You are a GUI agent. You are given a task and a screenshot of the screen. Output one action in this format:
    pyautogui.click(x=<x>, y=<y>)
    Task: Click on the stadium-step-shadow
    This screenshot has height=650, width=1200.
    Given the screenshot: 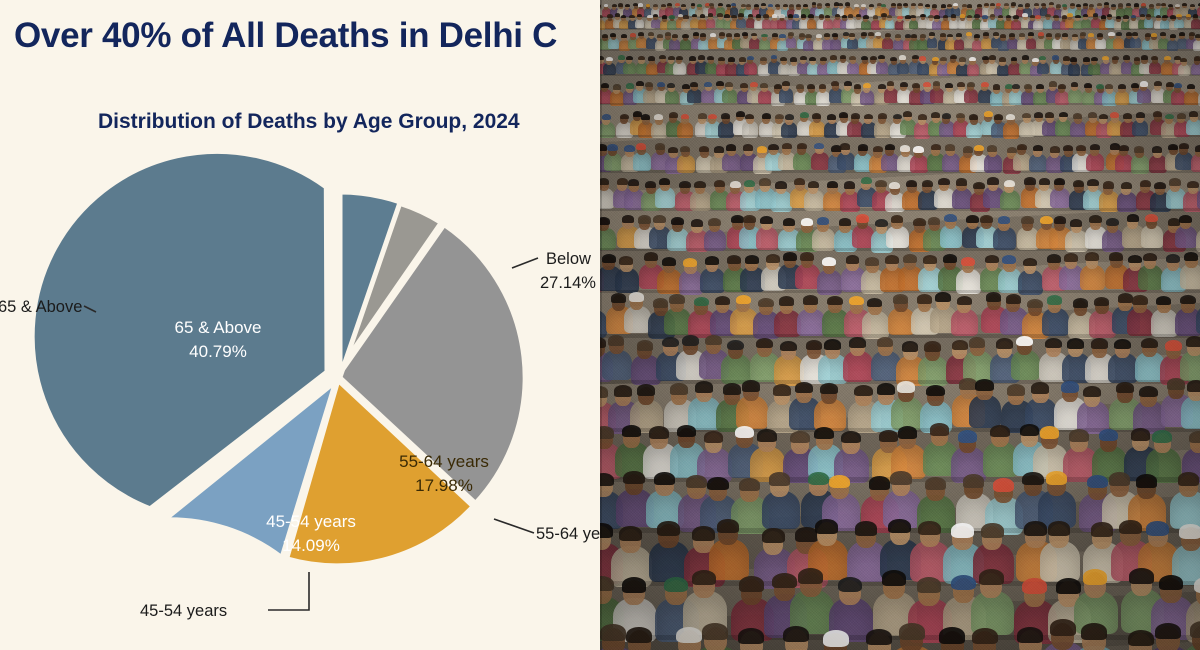 What is the action you would take?
    pyautogui.click(x=900, y=29)
    